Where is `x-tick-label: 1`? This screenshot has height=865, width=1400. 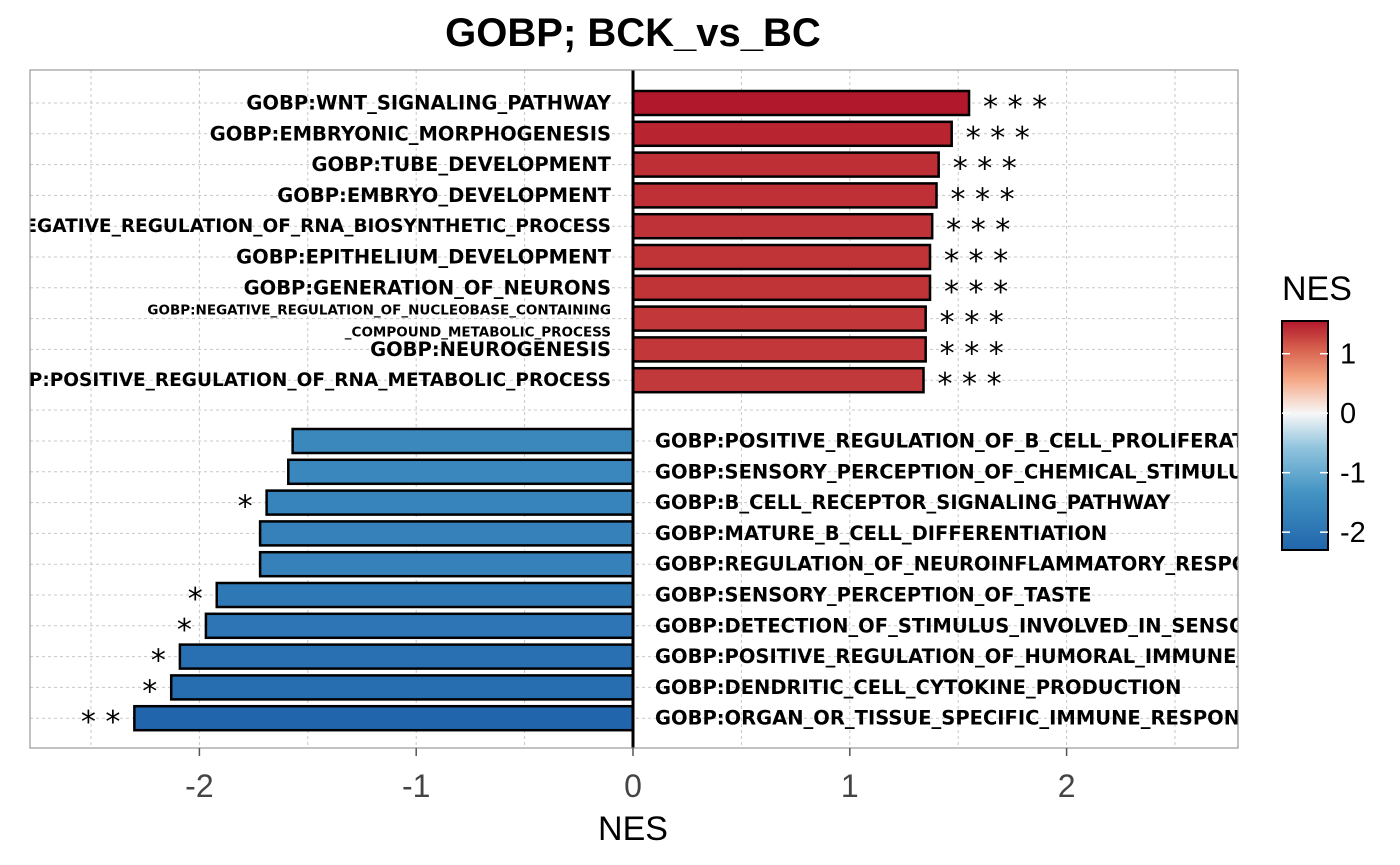 x-tick-label: 1 is located at coordinates (850, 786).